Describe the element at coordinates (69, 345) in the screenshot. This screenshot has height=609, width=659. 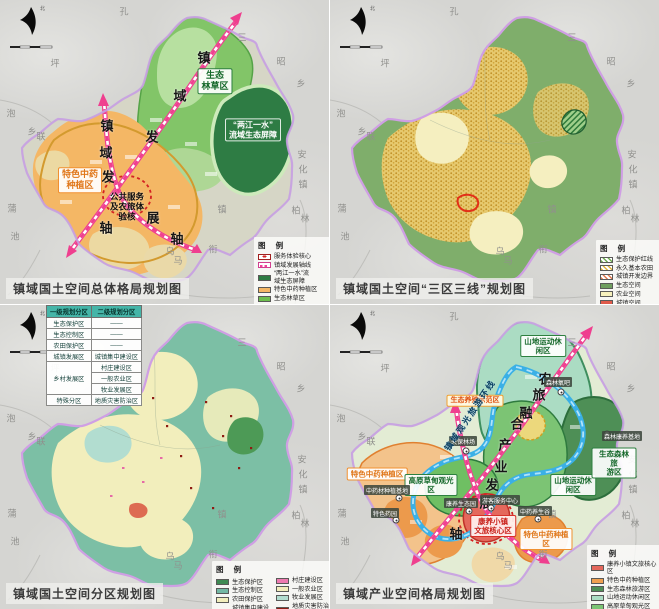
I see `table-cell-level1: 农田保护区` at that location.